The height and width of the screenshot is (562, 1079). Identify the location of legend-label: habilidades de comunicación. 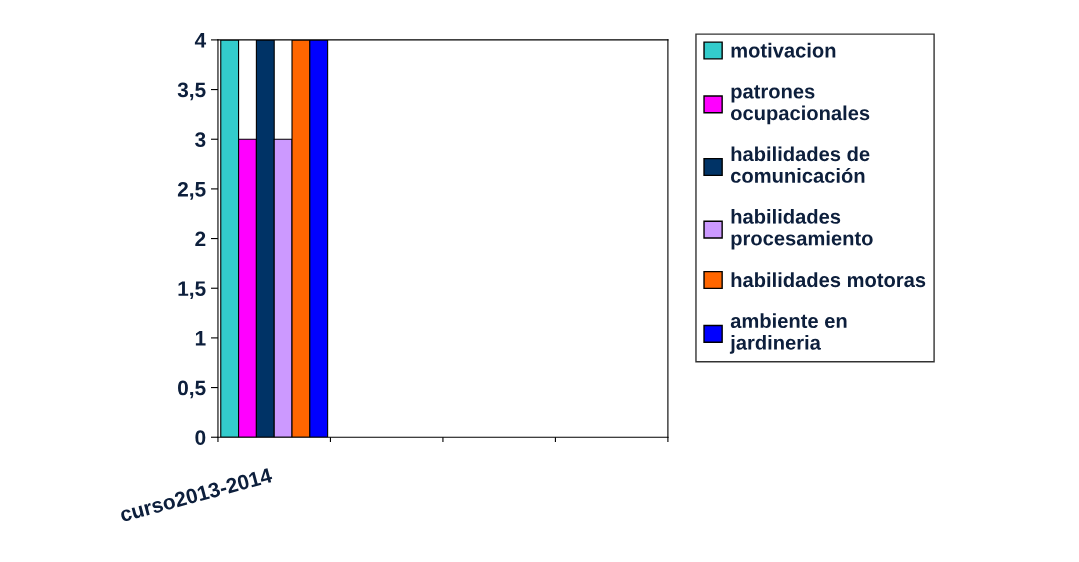
(800, 164).